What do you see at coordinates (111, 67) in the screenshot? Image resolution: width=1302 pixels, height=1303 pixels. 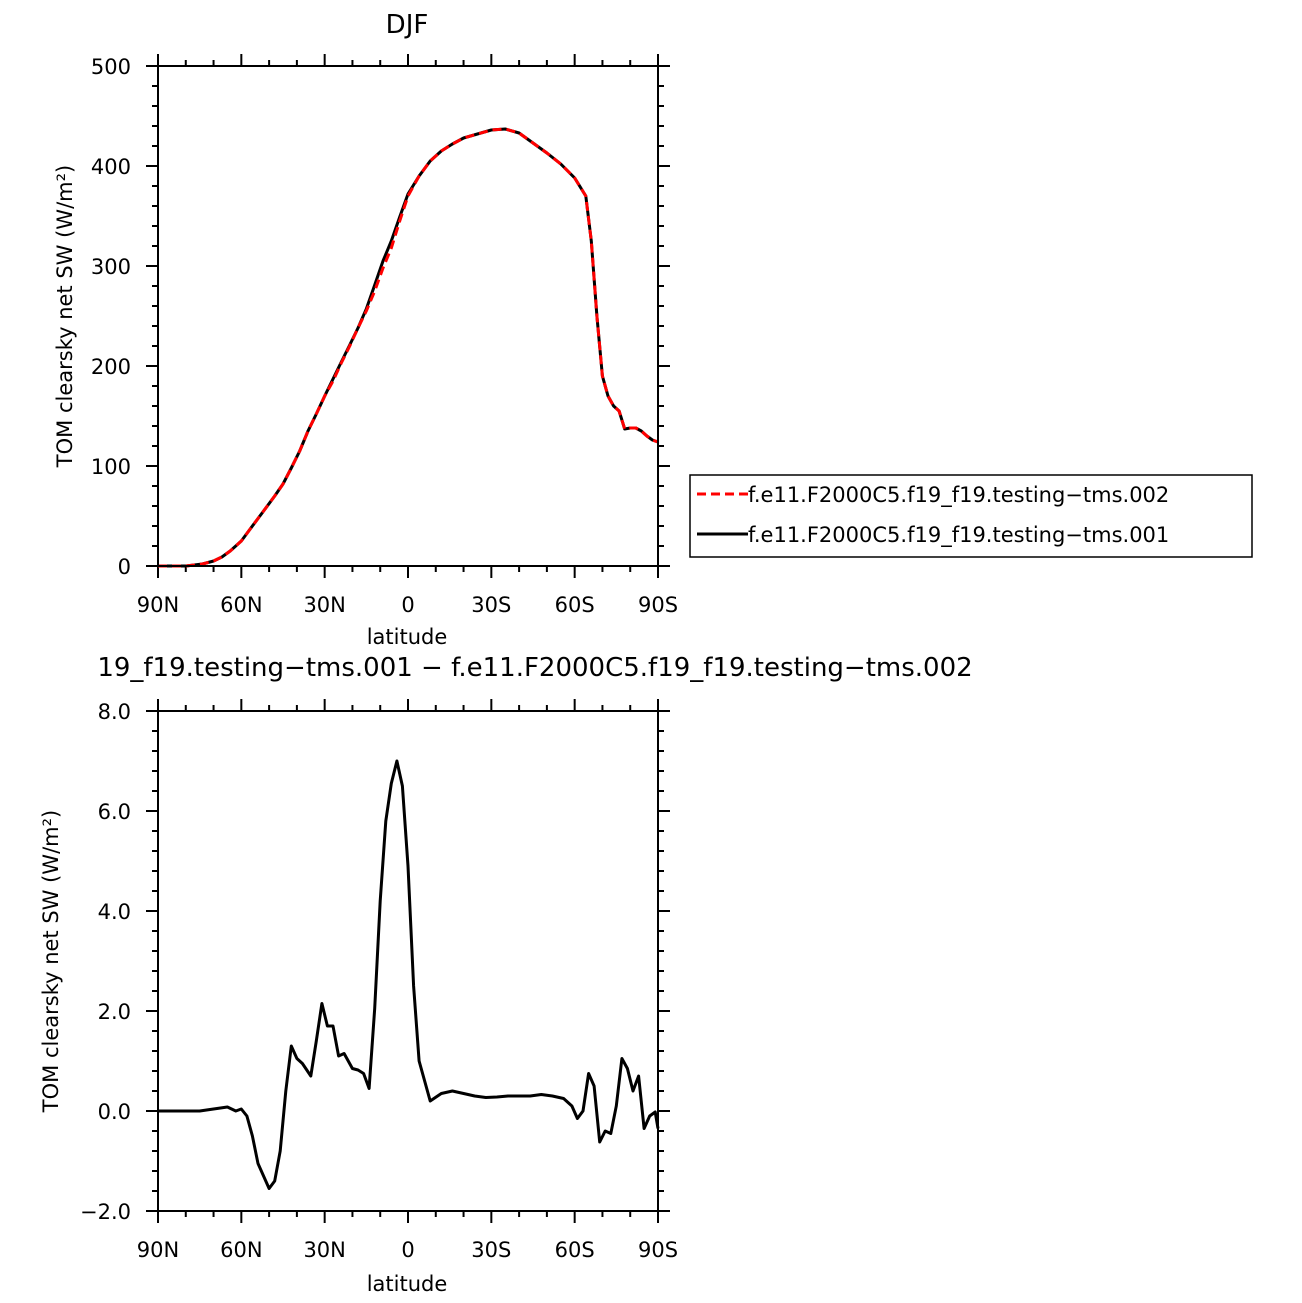 I see `y-tick-label: 500` at bounding box center [111, 67].